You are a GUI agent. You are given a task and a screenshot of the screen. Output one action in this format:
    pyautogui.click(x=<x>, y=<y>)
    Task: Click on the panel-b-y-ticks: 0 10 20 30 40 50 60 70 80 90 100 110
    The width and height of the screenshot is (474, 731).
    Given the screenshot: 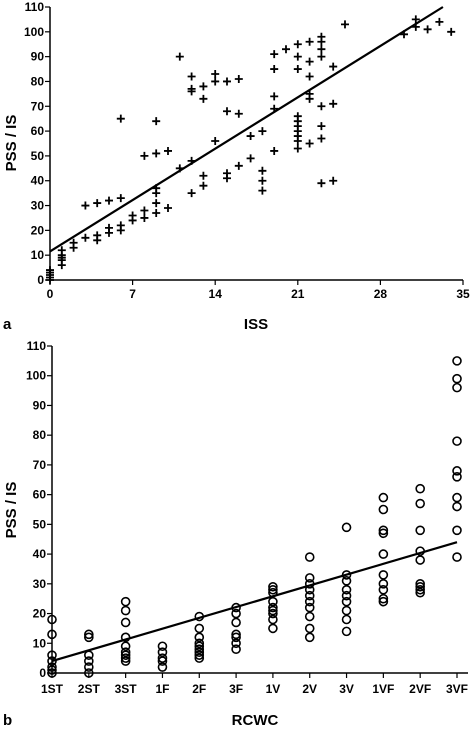 What is the action you would take?
    pyautogui.click(x=39, y=509)
    